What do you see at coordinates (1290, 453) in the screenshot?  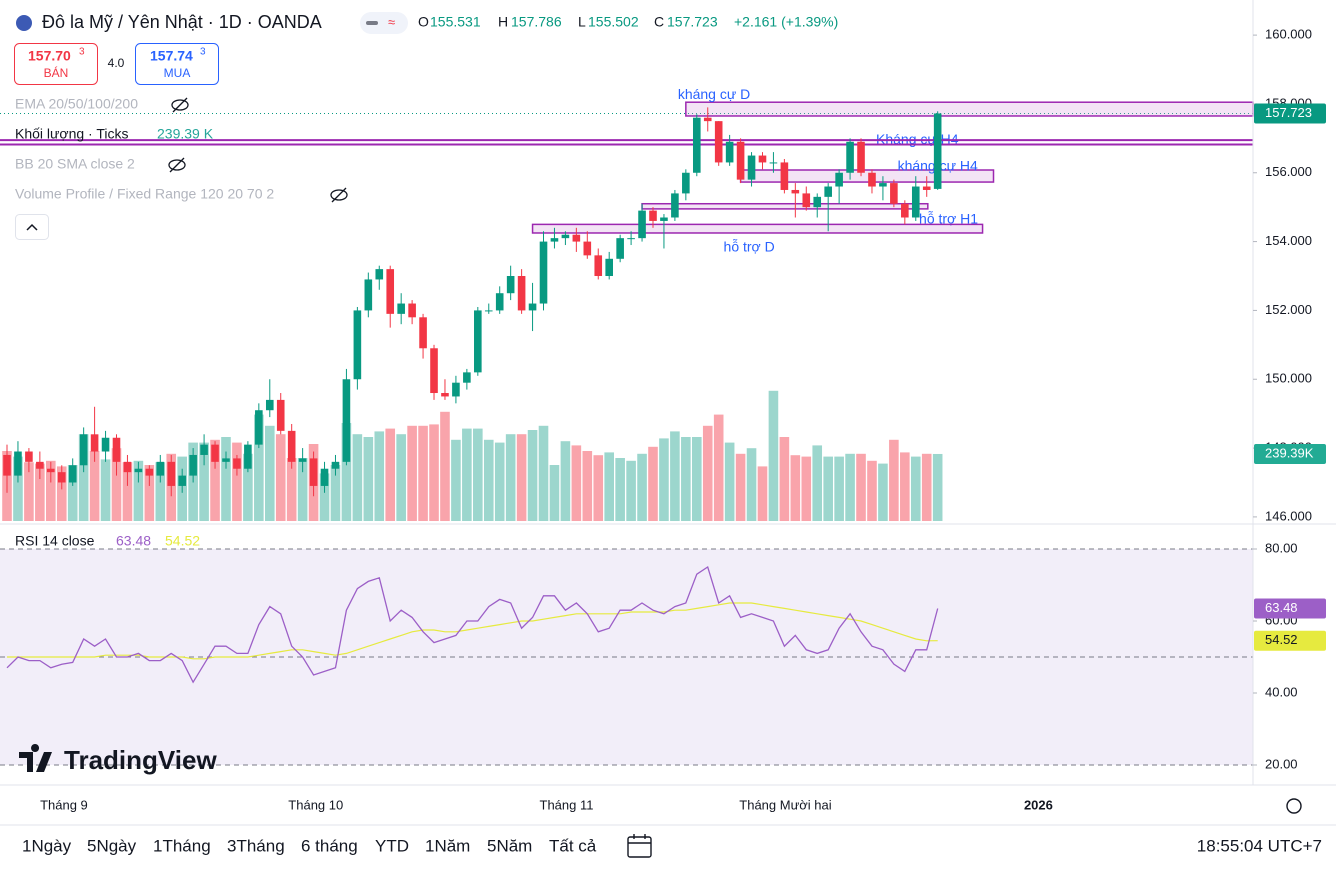 I see `volume-axis-label-box` at bounding box center [1290, 453].